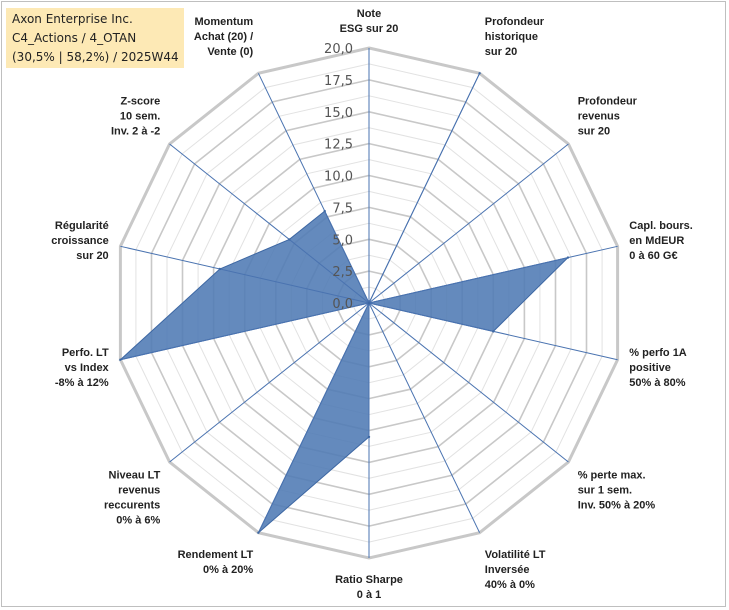 The image size is (729, 610). I want to click on tick-label-3: 7,5, so click(342, 208).